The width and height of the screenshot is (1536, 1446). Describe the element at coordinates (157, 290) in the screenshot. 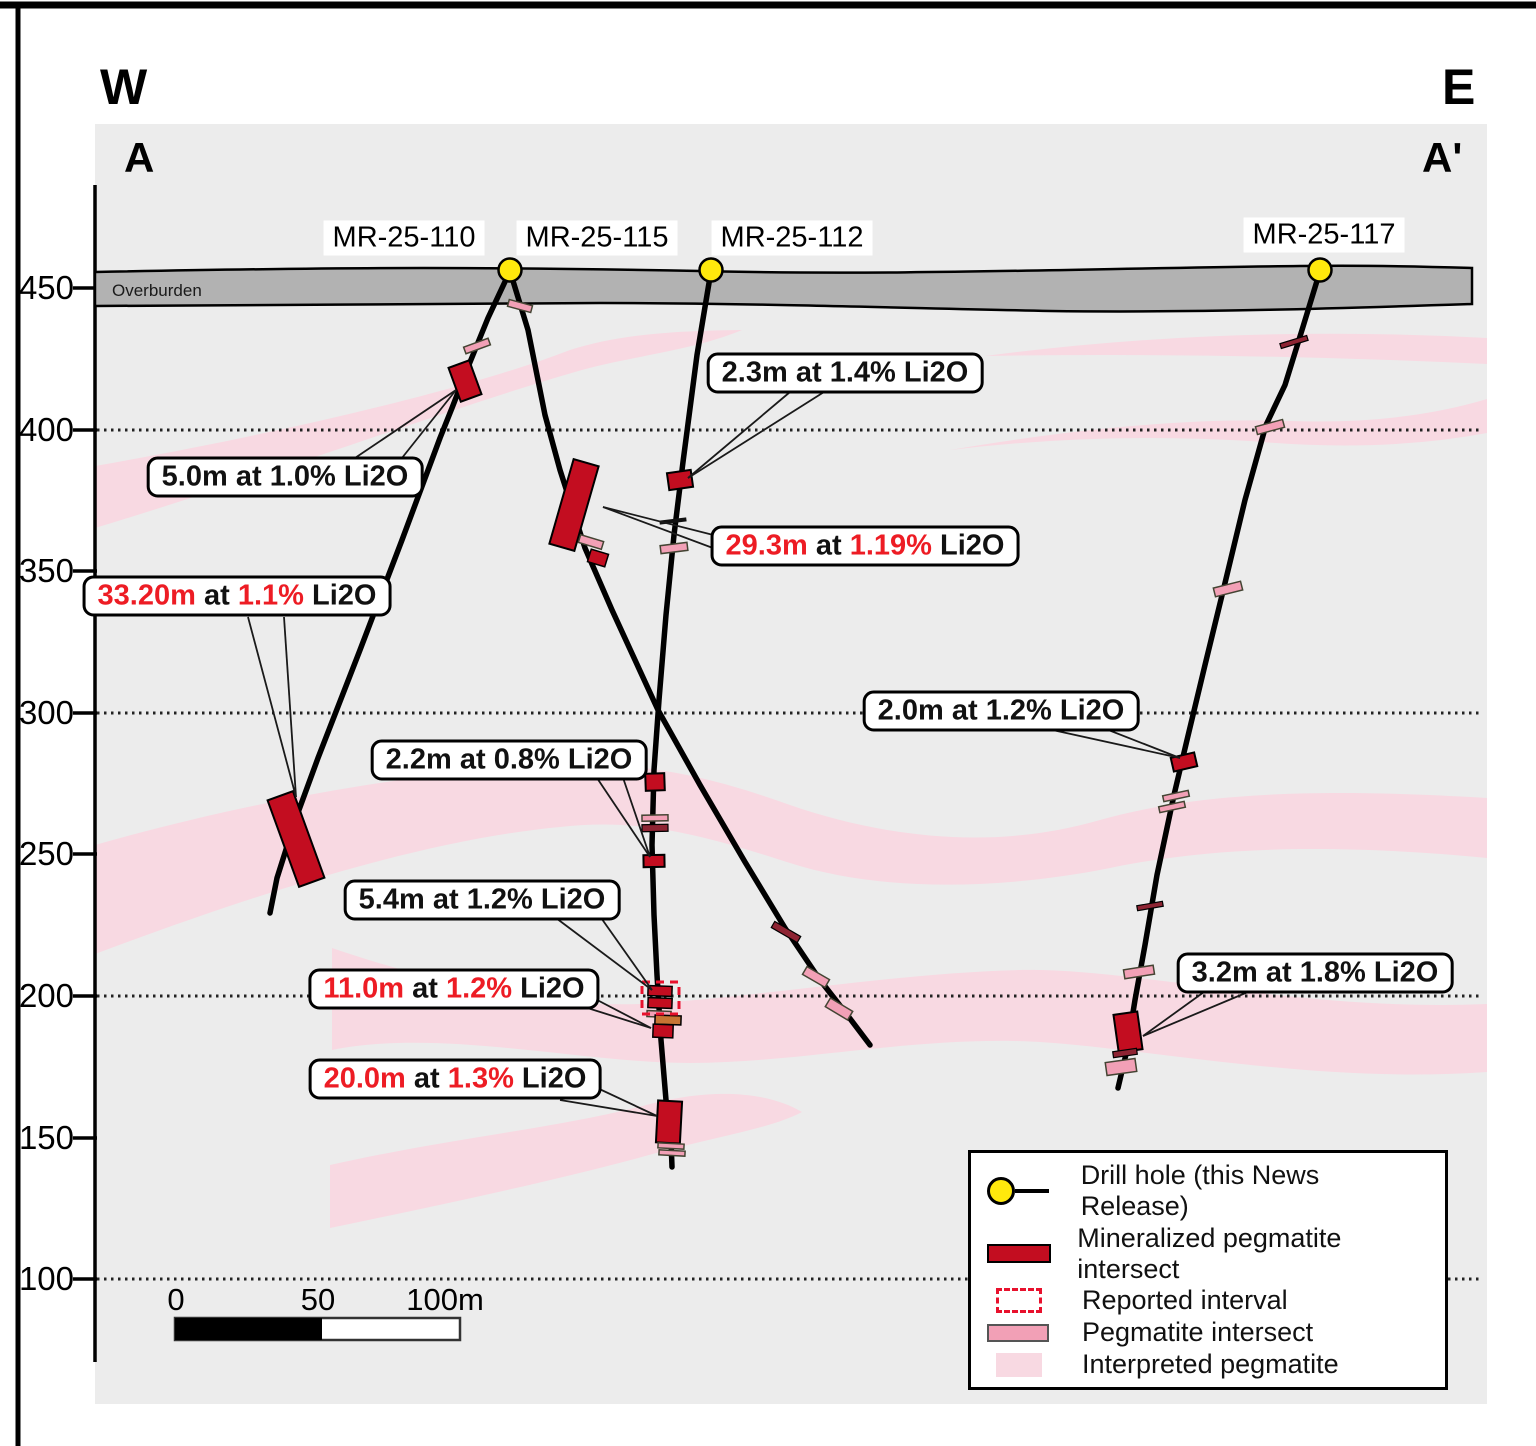

I see `overburden-label: Overburden` at that location.